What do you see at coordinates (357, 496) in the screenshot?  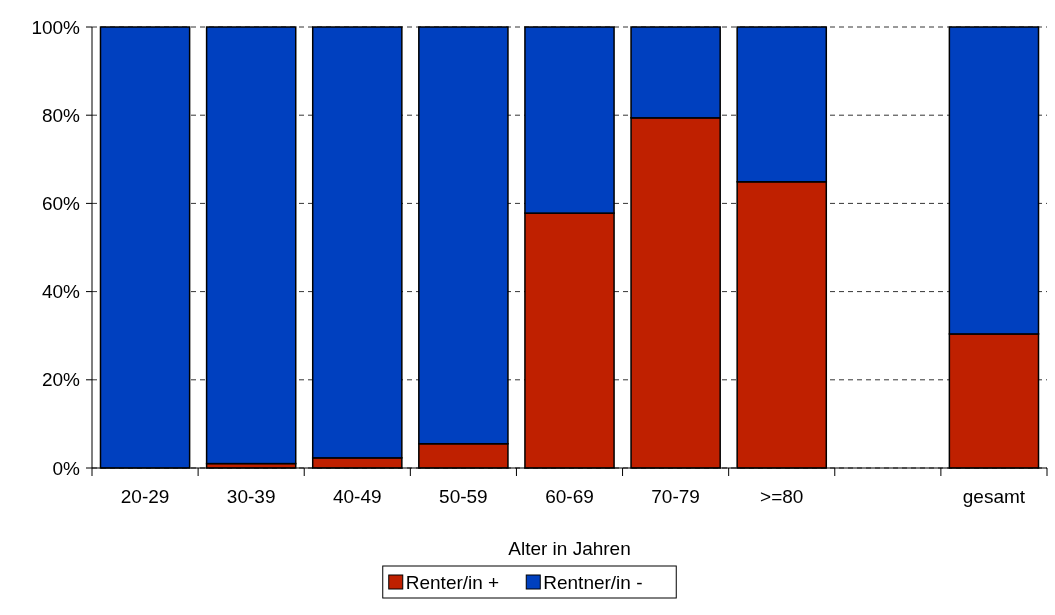 I see `x-tick-label: 40-49` at bounding box center [357, 496].